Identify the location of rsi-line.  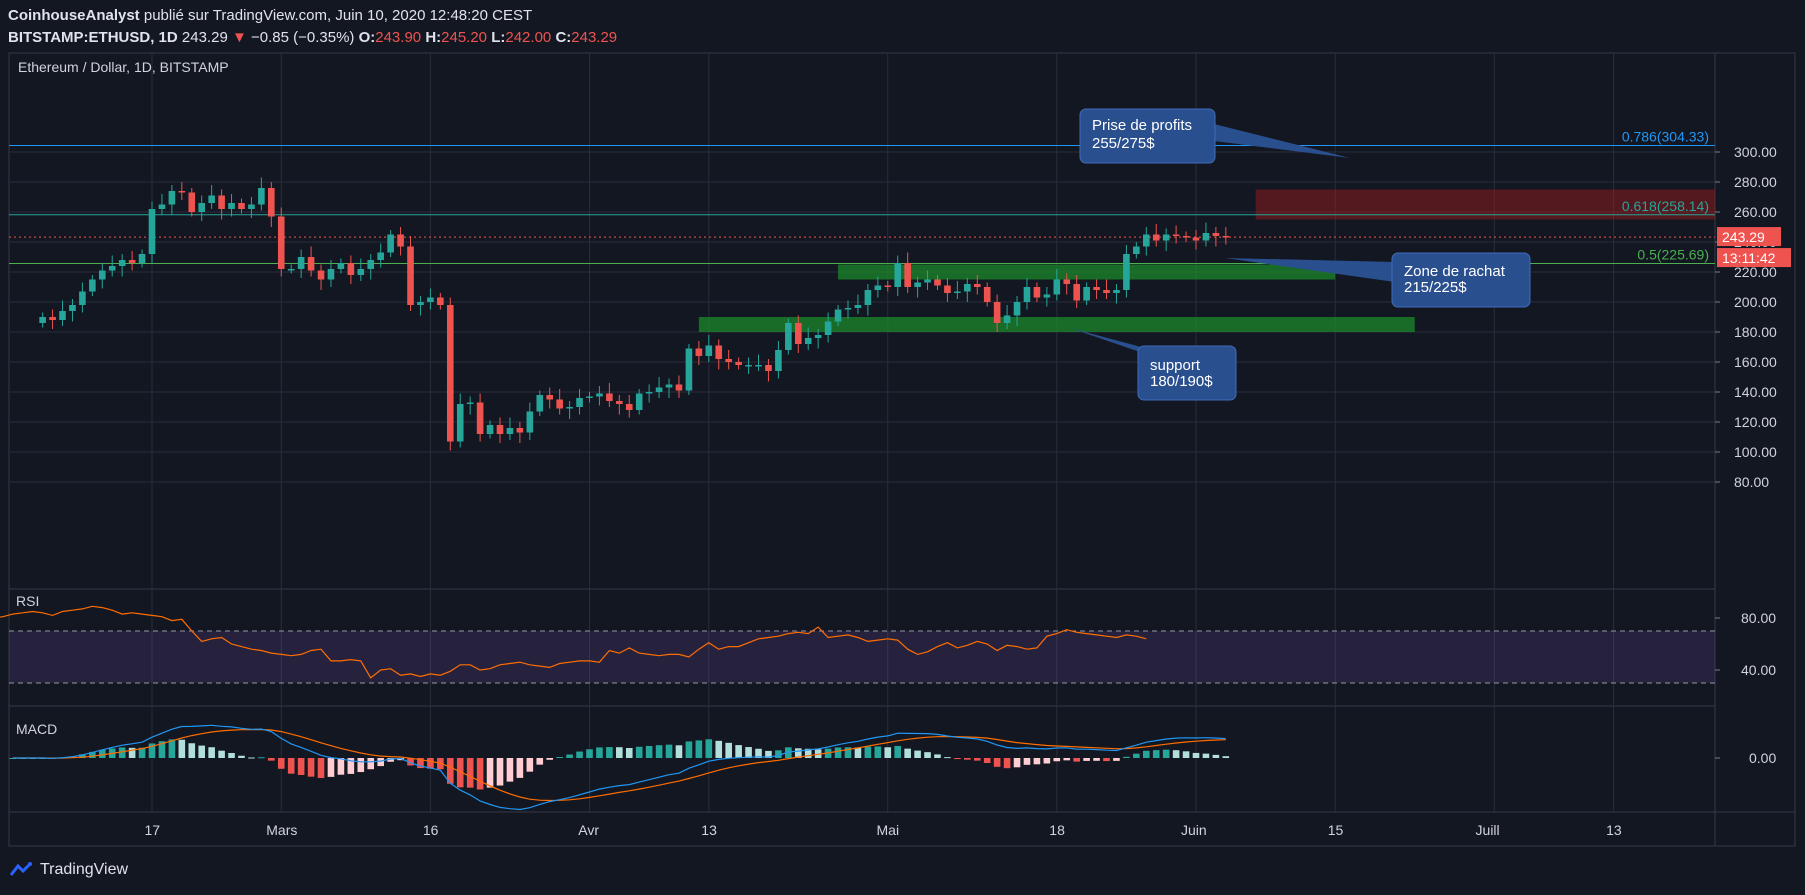
(573, 642).